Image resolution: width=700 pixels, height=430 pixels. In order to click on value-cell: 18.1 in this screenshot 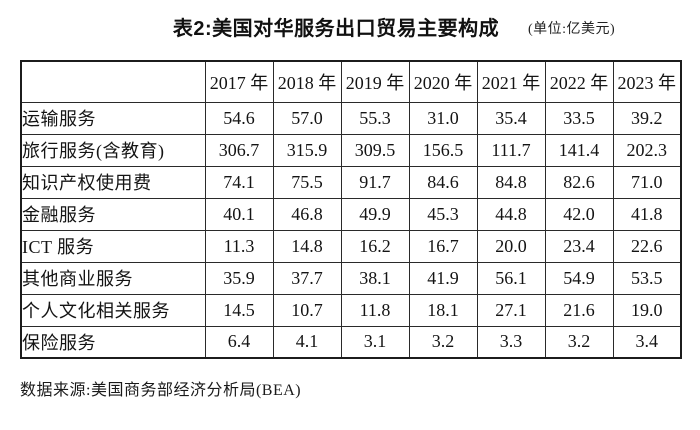, I will do `click(443, 310)`.